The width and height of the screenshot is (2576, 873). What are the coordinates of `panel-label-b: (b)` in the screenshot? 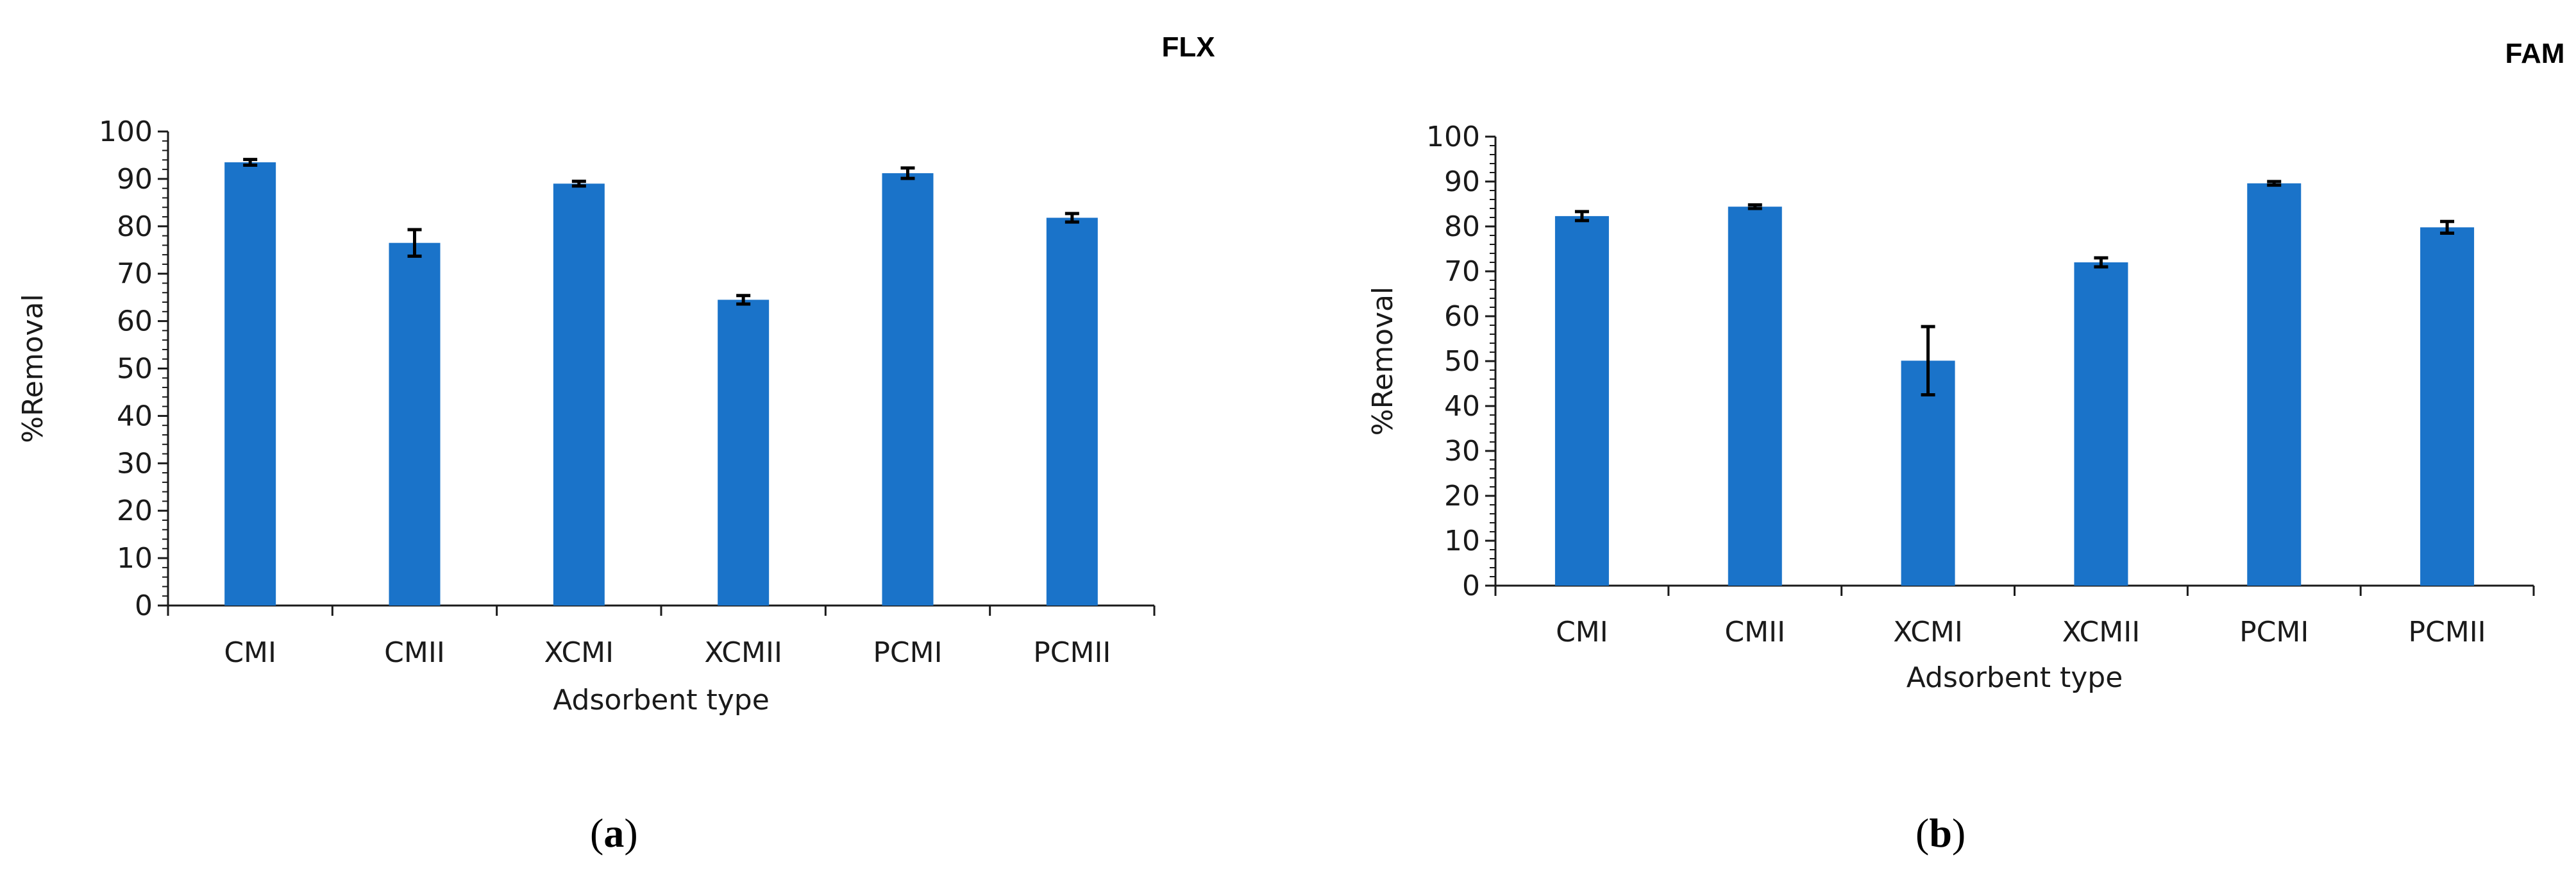 It's located at (1940, 833).